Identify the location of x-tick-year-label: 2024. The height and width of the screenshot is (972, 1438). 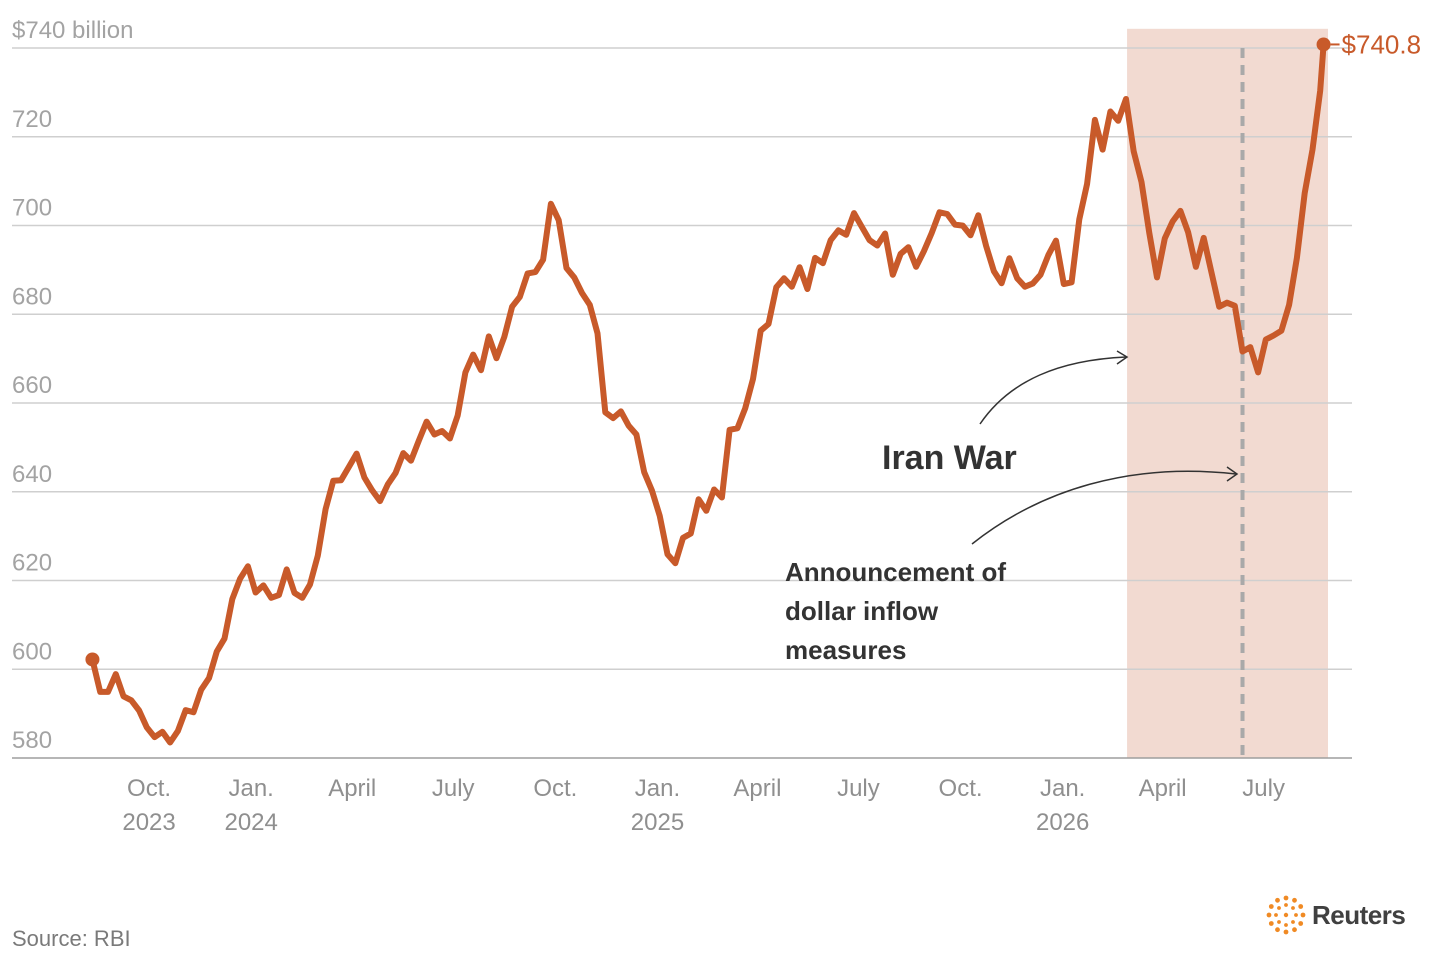
(250, 822).